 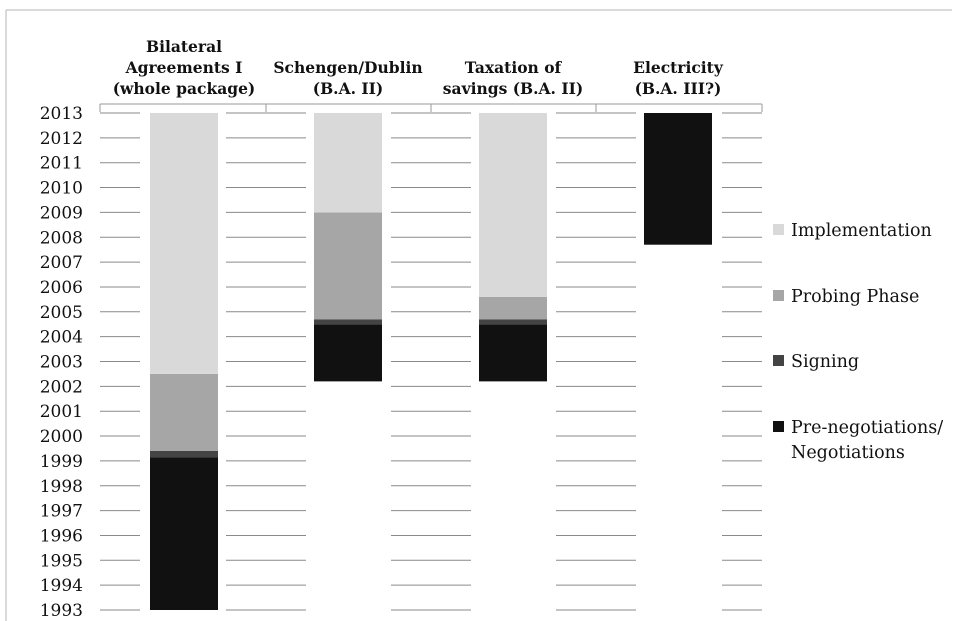 I want to click on y-tick-label: 2011, so click(x=61, y=164).